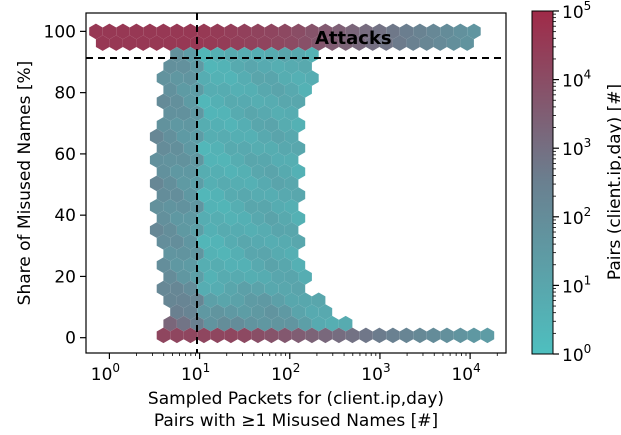 This screenshot has width=621, height=435. What do you see at coordinates (65, 216) in the screenshot?
I see `y-tick-label: 40` at bounding box center [65, 216].